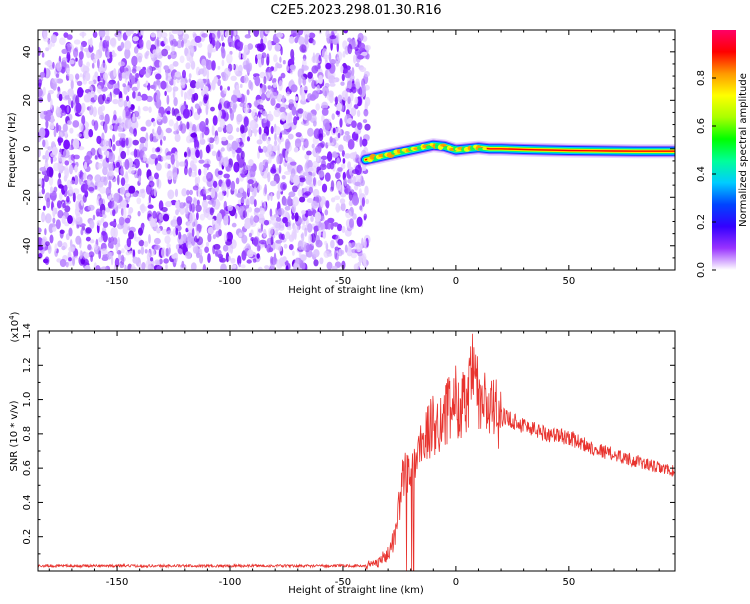 This screenshot has height=604, width=750. I want to click on x-tick-label: -50, so click(343, 582).